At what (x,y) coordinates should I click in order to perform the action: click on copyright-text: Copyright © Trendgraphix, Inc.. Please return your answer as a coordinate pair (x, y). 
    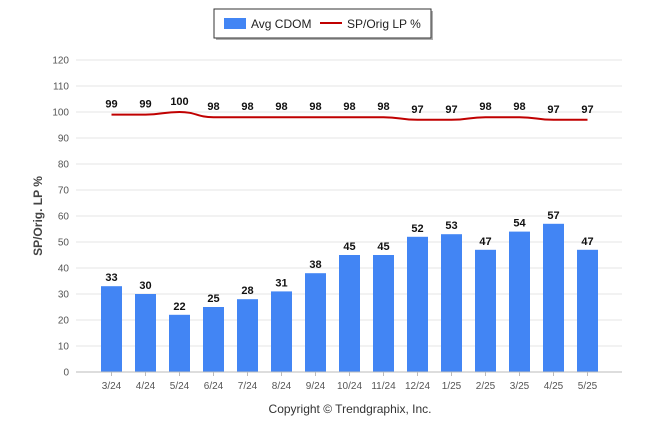
    Looking at the image, I should click on (350, 409).